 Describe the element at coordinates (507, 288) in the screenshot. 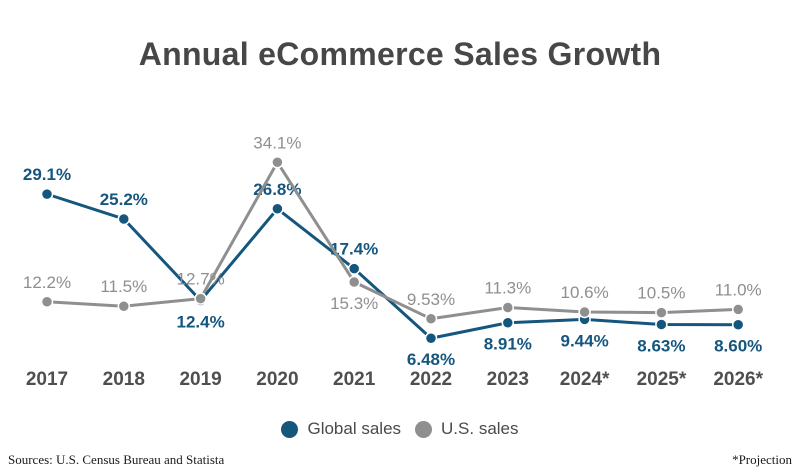

I see `data-label: 11.3%` at that location.